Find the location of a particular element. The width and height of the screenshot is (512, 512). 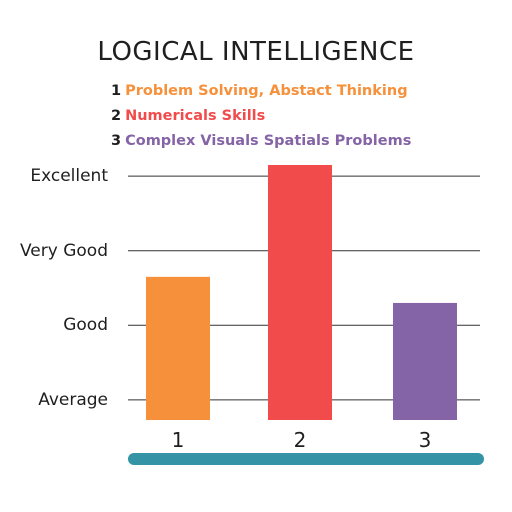

y-tick-label-3: Very Good is located at coordinates (64, 250).